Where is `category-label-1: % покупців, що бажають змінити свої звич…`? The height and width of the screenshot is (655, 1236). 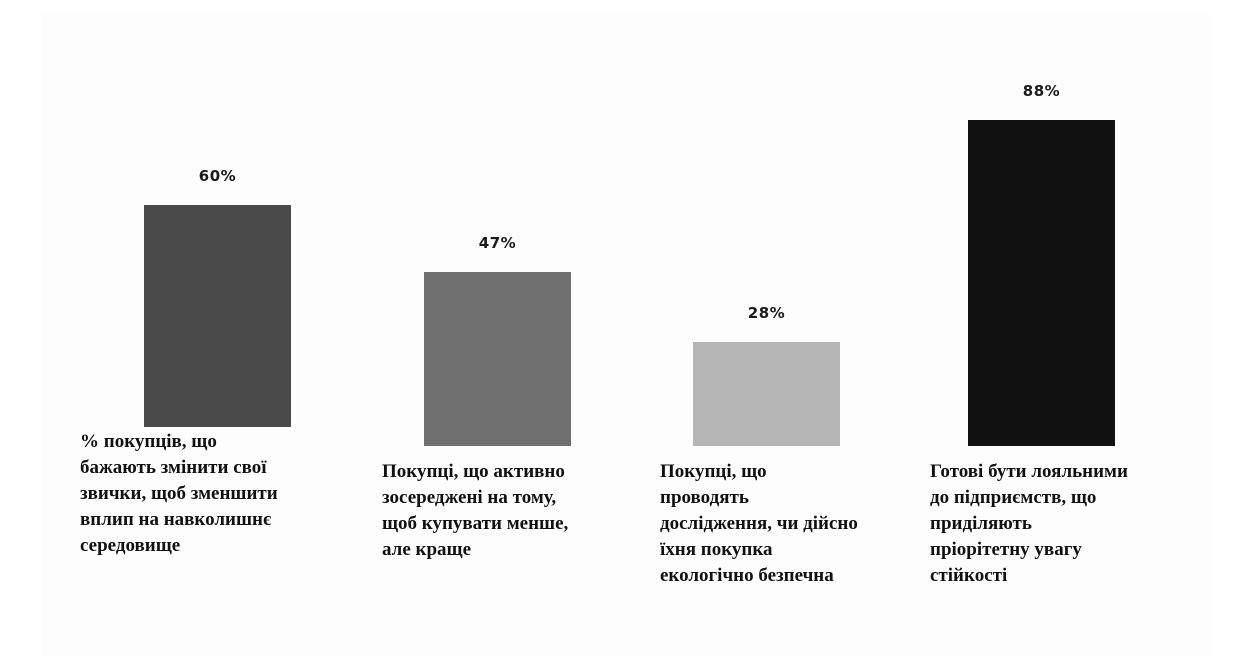
category-label-1: % покупців, що бажають змінити свої звич… is located at coordinates (179, 493).